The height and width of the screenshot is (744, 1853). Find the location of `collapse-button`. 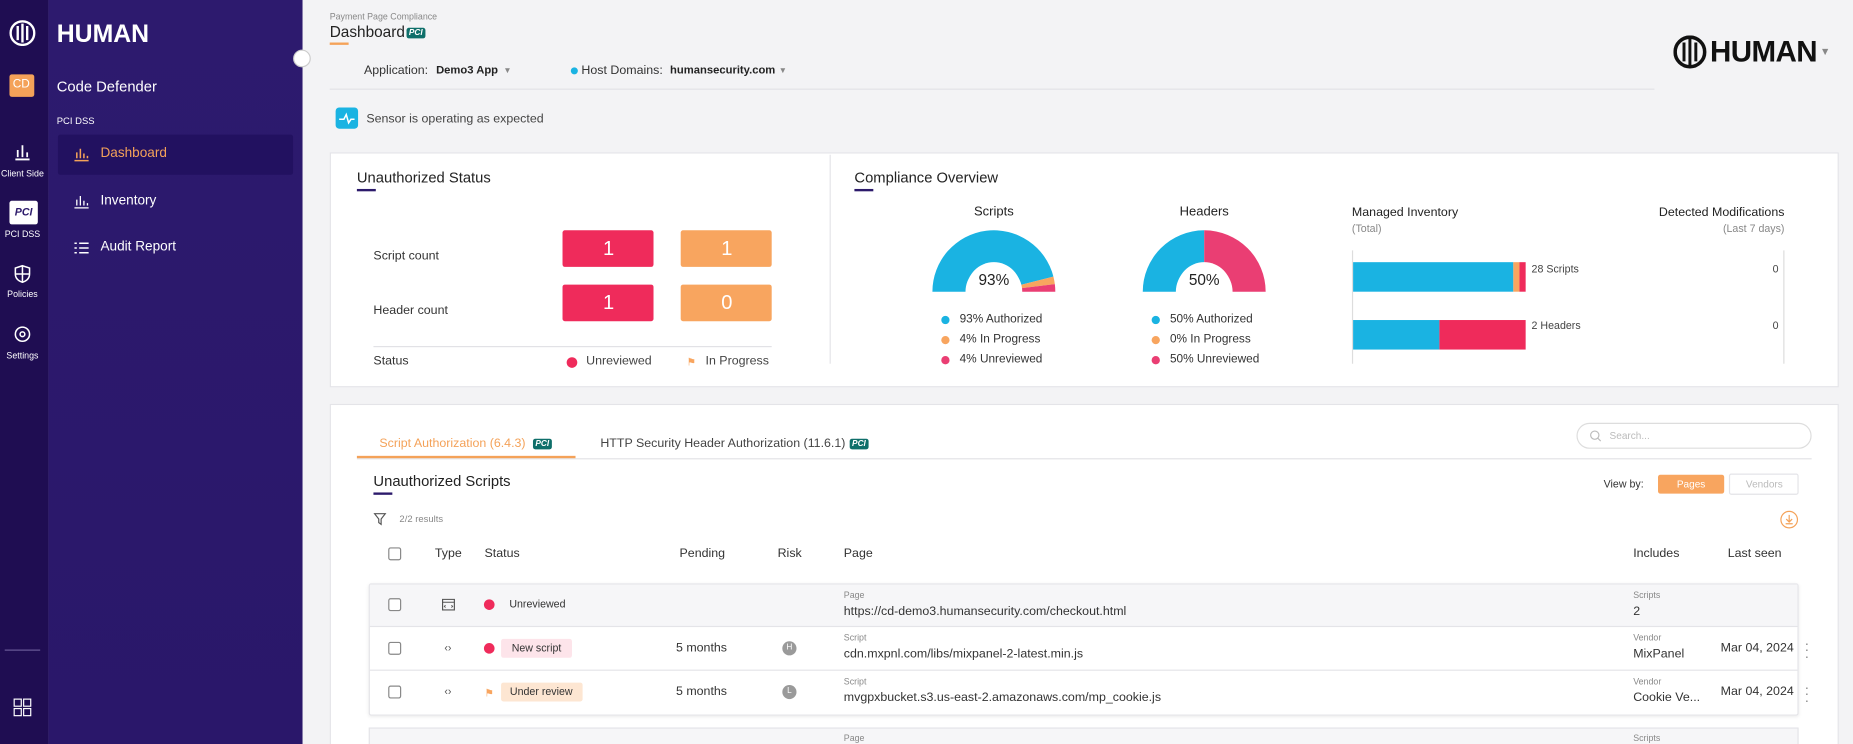

collapse-button is located at coordinates (302, 58).